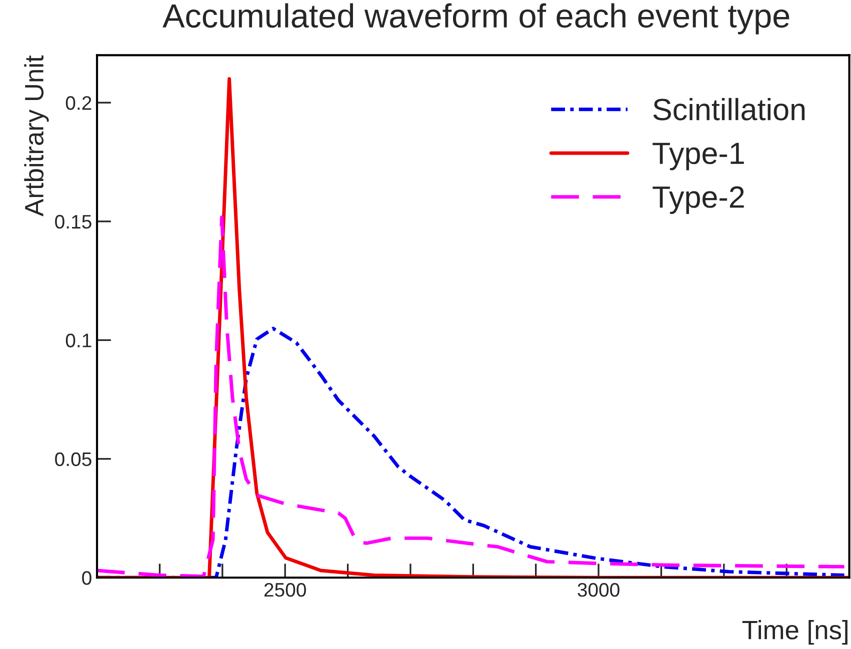 Image resolution: width=851 pixels, height=649 pixels. I want to click on chart-title: Accumulated waveform of each event type, so click(476, 18).